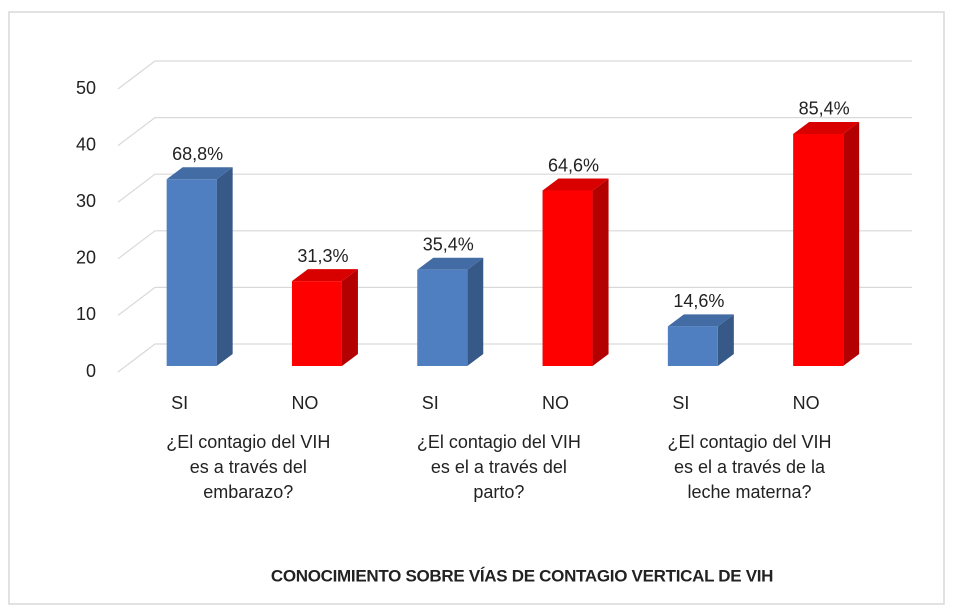 The height and width of the screenshot is (615, 955). What do you see at coordinates (824, 109) in the screenshot?
I see `data-label: 85,4%` at bounding box center [824, 109].